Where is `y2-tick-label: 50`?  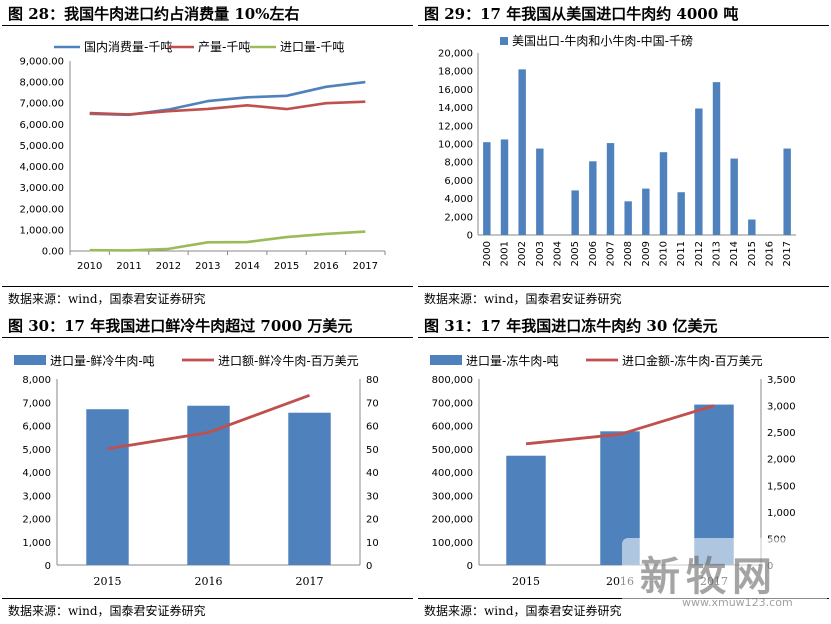
y2-tick-label: 50 is located at coordinates (372, 450).